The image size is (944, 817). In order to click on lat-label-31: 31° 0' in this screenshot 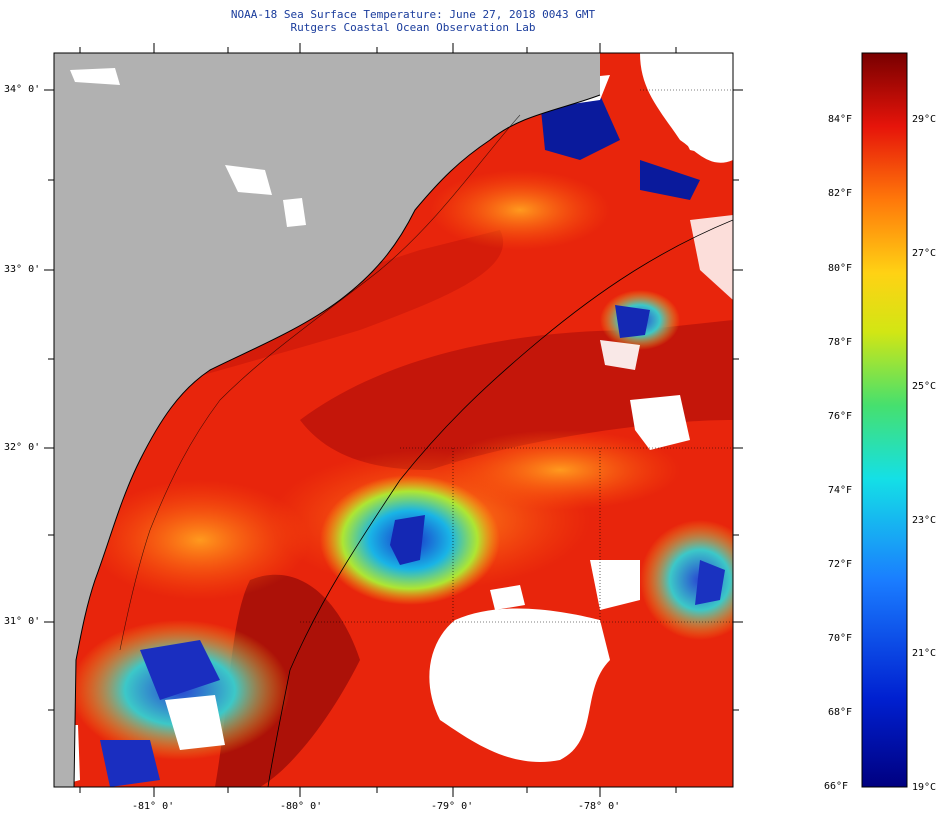, I will do `click(22, 621)`.